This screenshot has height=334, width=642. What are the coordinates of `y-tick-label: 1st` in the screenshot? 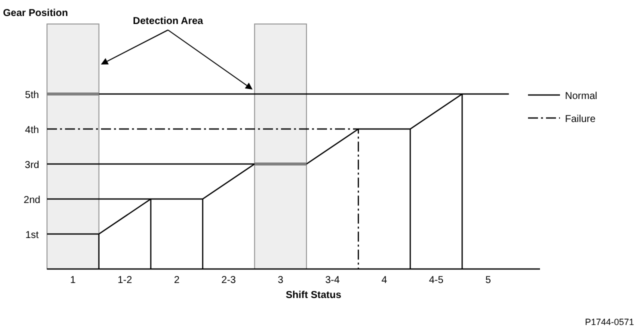 It's located at (32, 235).